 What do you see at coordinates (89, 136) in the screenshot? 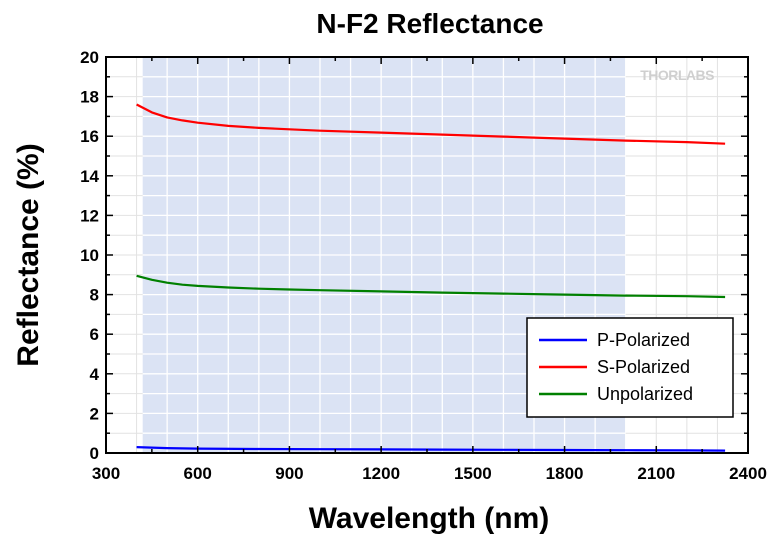
I see `y-tick-label: 16` at bounding box center [89, 136].